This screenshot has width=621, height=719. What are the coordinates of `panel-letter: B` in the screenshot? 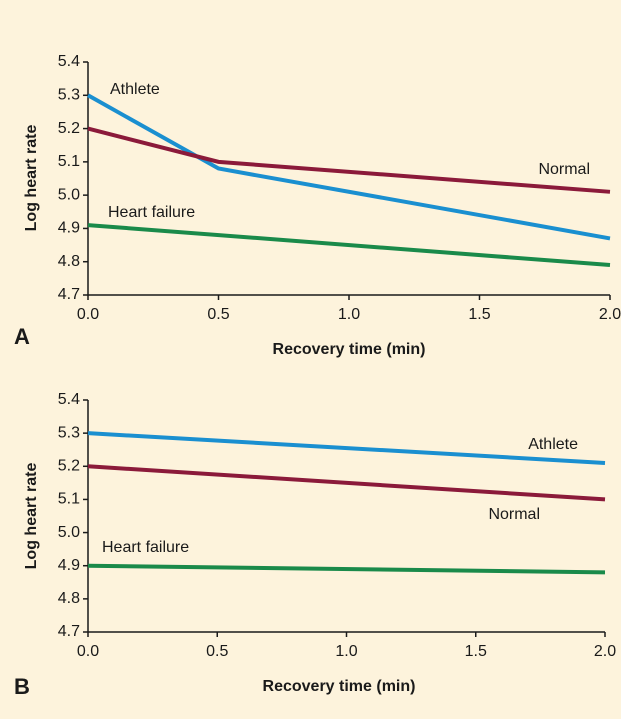 It's located at (22, 686).